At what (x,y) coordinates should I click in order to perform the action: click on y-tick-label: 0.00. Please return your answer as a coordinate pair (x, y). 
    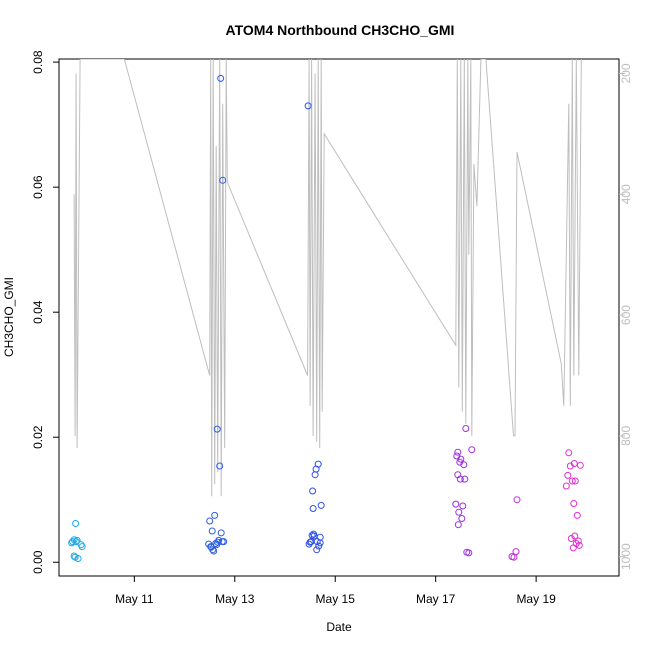
    Looking at the image, I should click on (38, 562).